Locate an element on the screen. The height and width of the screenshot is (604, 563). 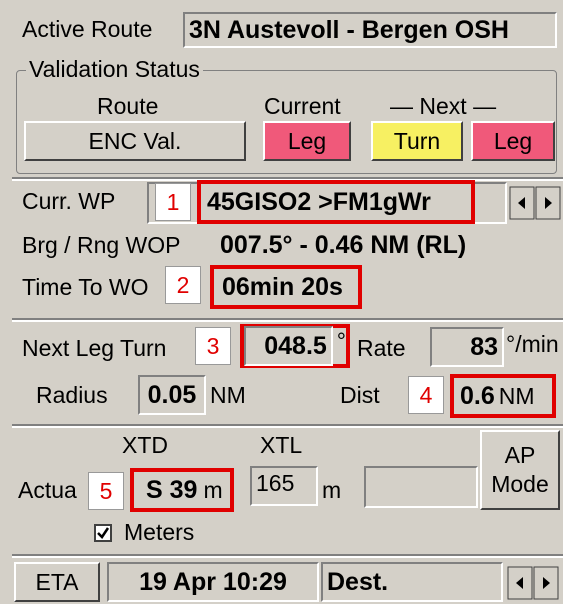
label: Current is located at coordinates (302, 106).